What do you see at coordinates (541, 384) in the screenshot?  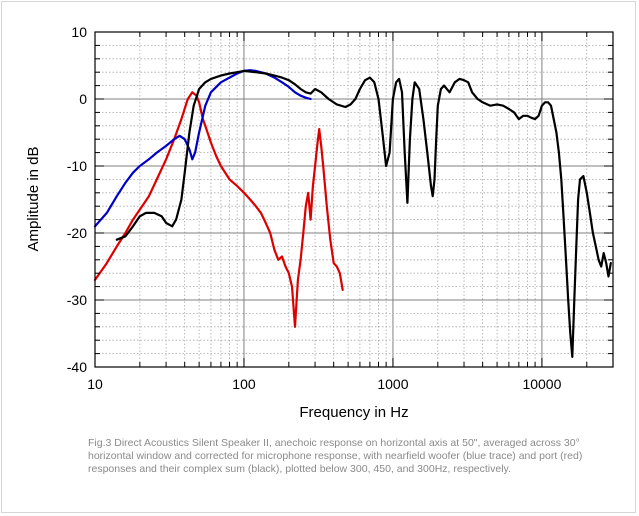 I see `x-tick-label: 10000` at bounding box center [541, 384].